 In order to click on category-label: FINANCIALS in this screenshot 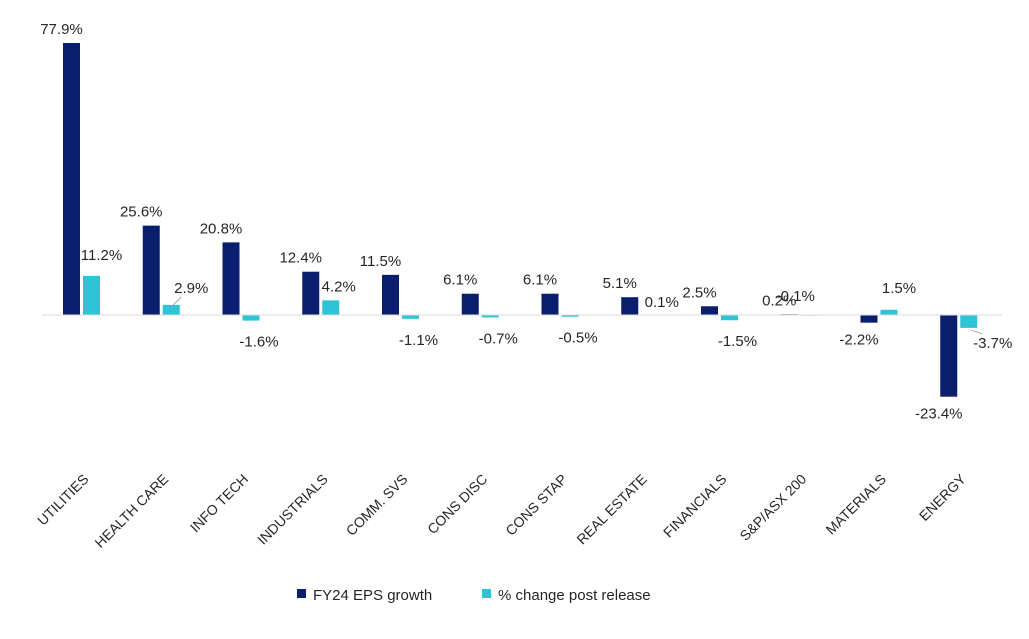, I will do `click(695, 506)`.